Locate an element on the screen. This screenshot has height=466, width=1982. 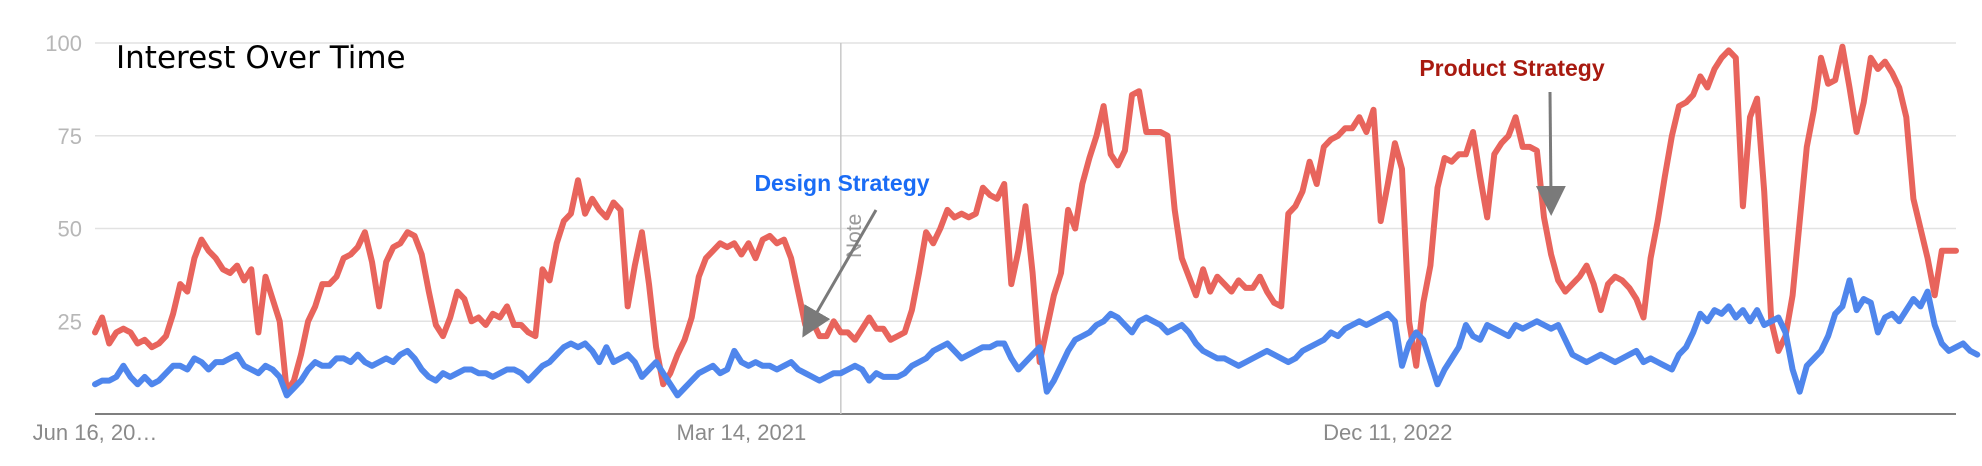
y-tick-label: 100 is located at coordinates (63, 43).